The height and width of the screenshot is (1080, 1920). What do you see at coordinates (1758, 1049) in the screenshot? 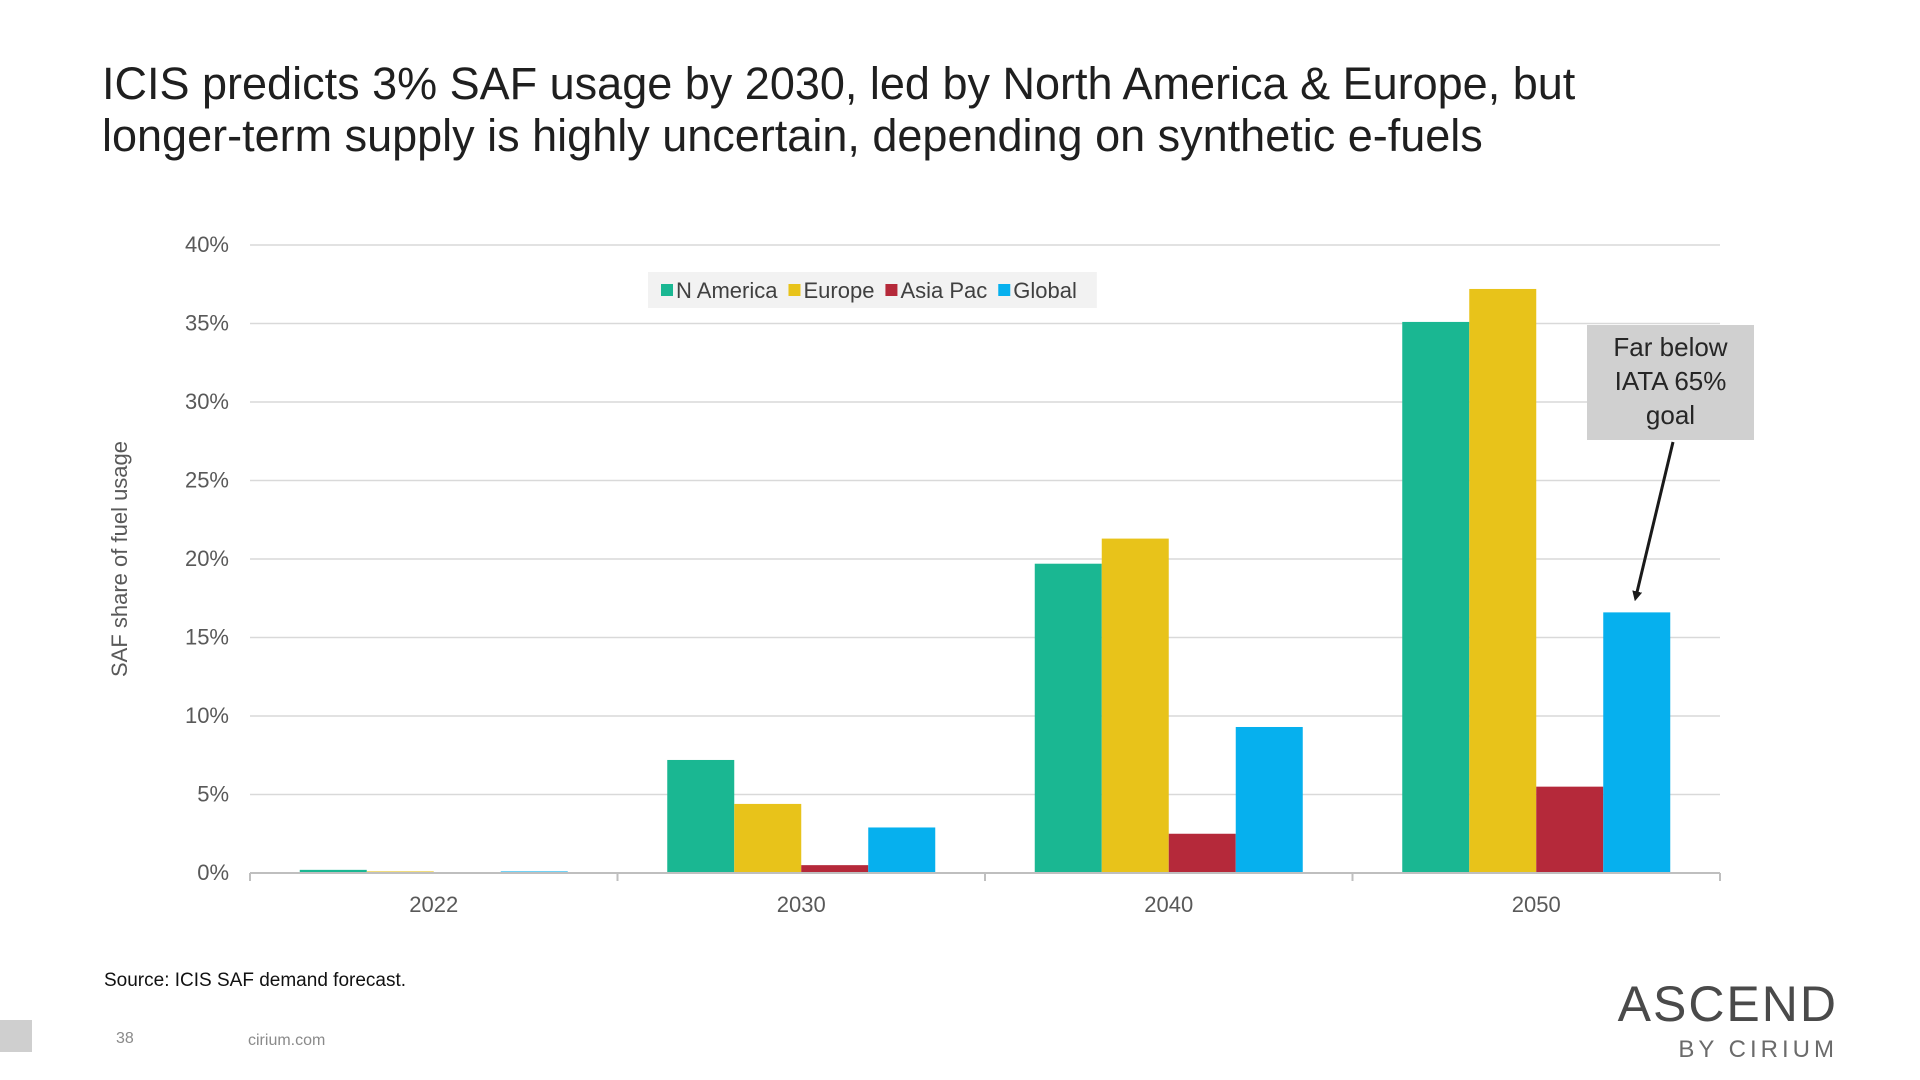
I see `logo-subtitle: BY CIRIUM` at bounding box center [1758, 1049].